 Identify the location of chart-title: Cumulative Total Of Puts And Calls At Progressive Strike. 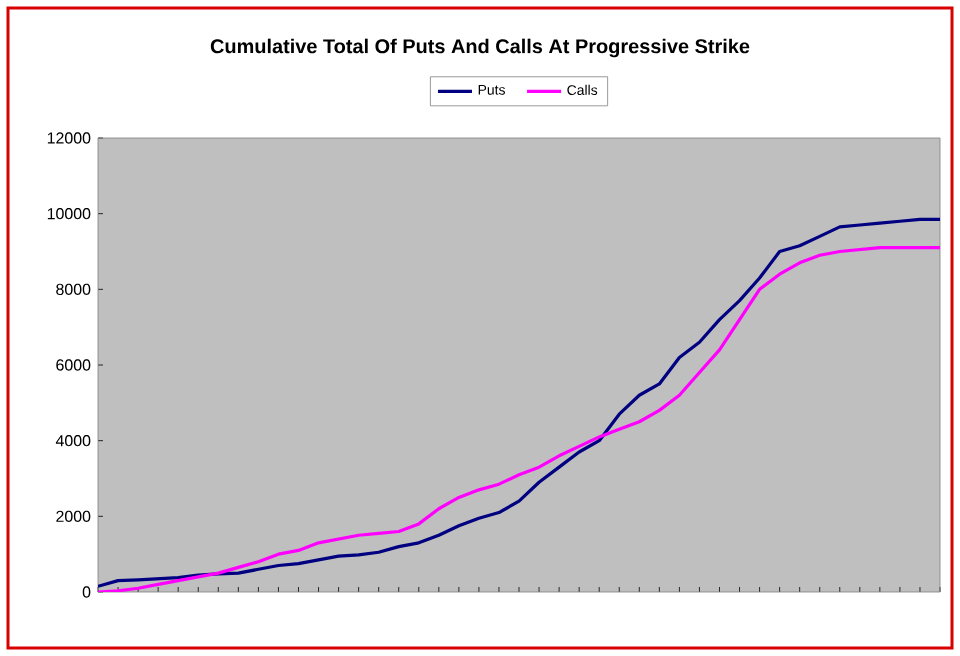
(480, 48).